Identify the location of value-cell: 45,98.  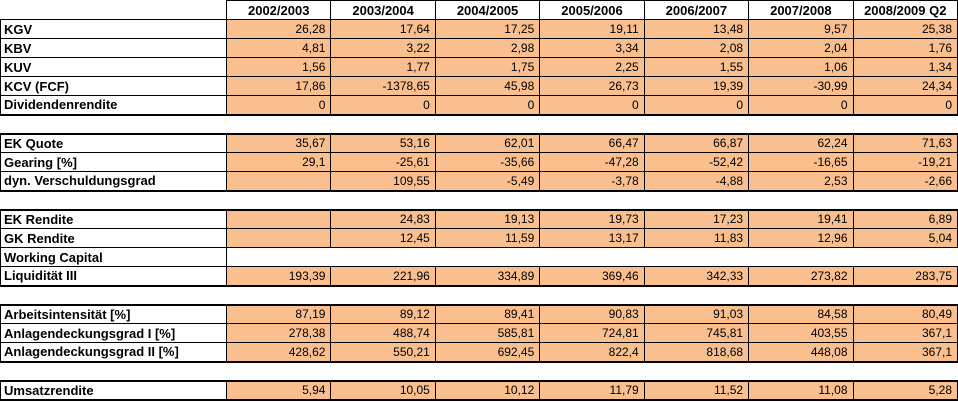
(487, 86).